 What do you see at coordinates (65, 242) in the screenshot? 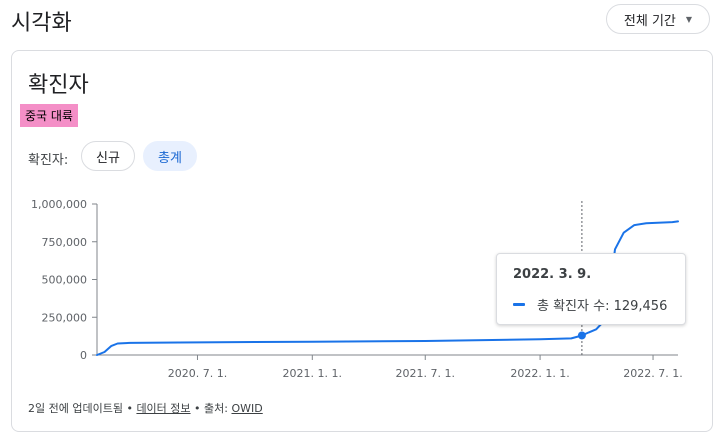
I see `y-tick-label: 750,000` at bounding box center [65, 242].